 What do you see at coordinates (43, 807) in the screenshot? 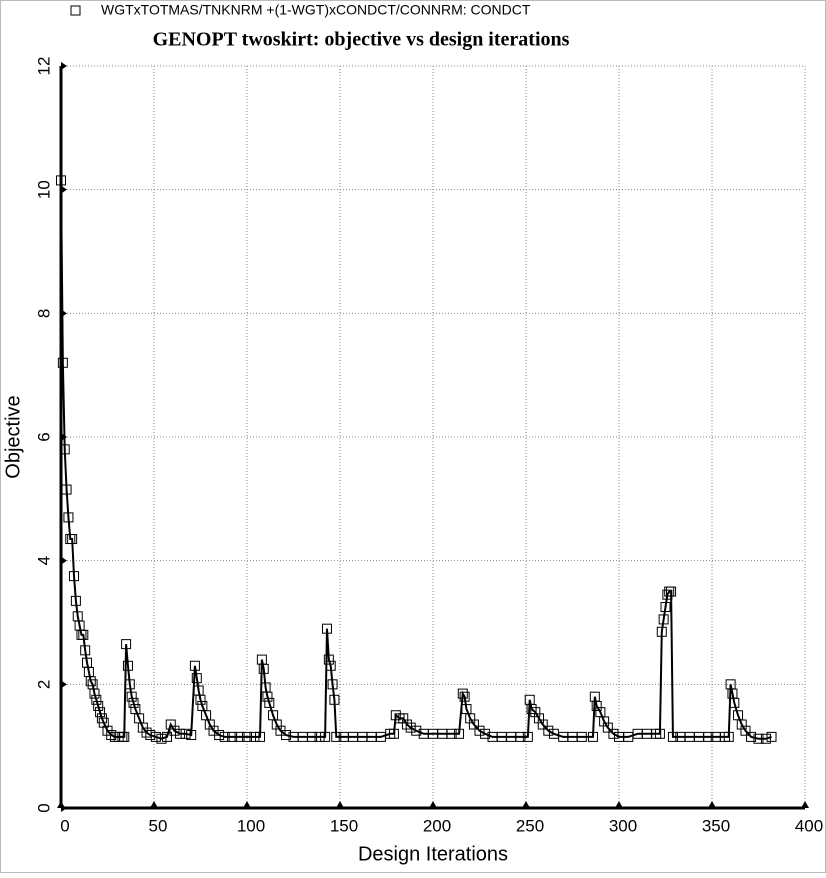
I see `y-tick-label: 0` at bounding box center [43, 807].